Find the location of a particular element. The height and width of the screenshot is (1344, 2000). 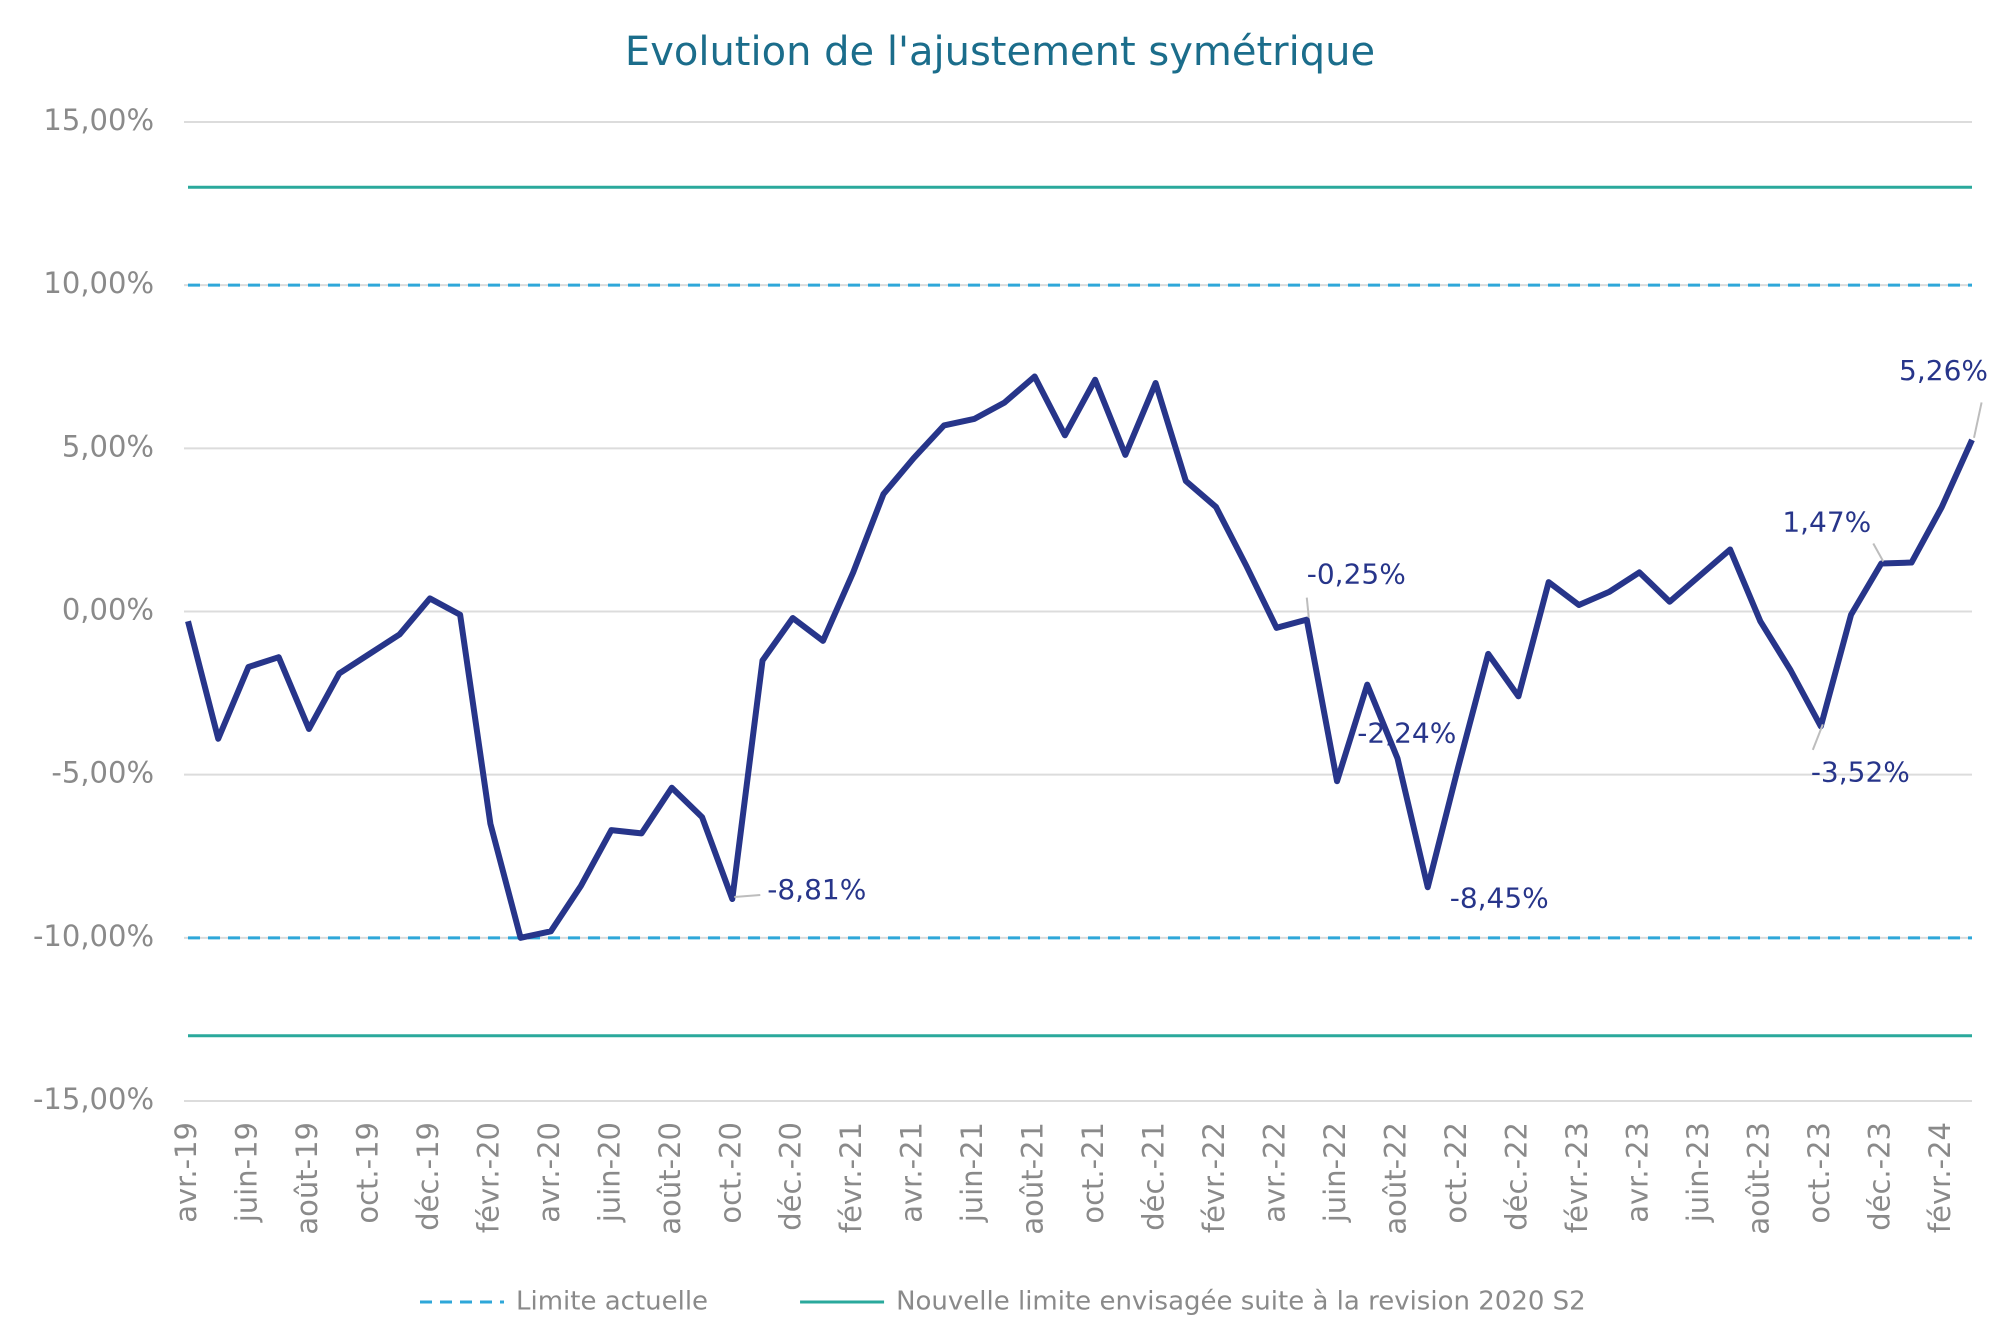

data-label: -0,25% is located at coordinates (1356, 574).